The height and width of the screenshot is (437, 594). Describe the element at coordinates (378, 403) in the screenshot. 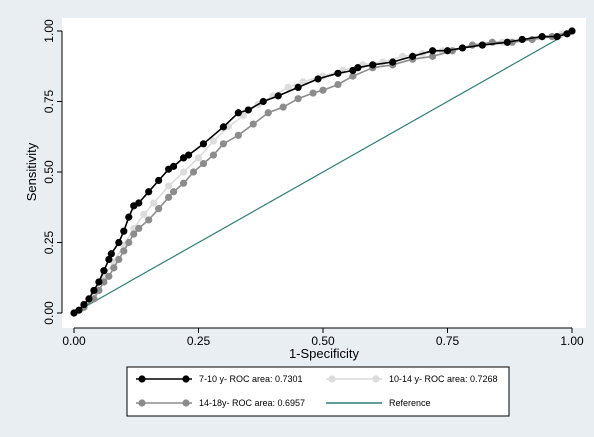

I see `legend-item-3: Reference` at that location.